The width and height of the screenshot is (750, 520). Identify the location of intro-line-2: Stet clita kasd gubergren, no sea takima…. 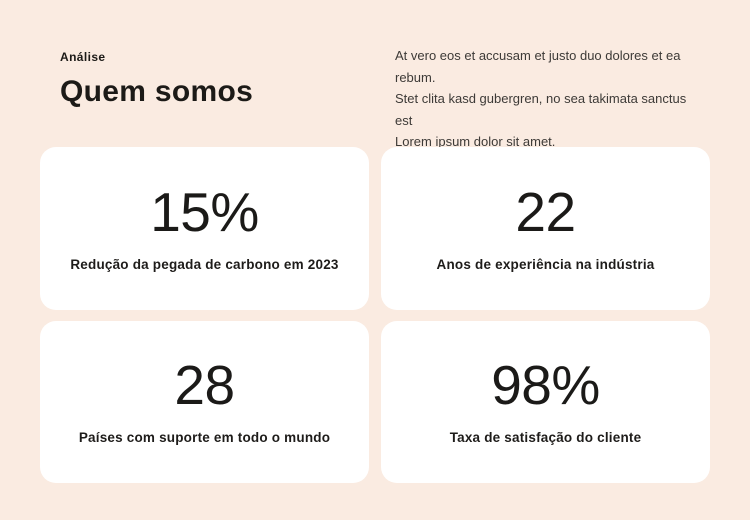
(541, 109).